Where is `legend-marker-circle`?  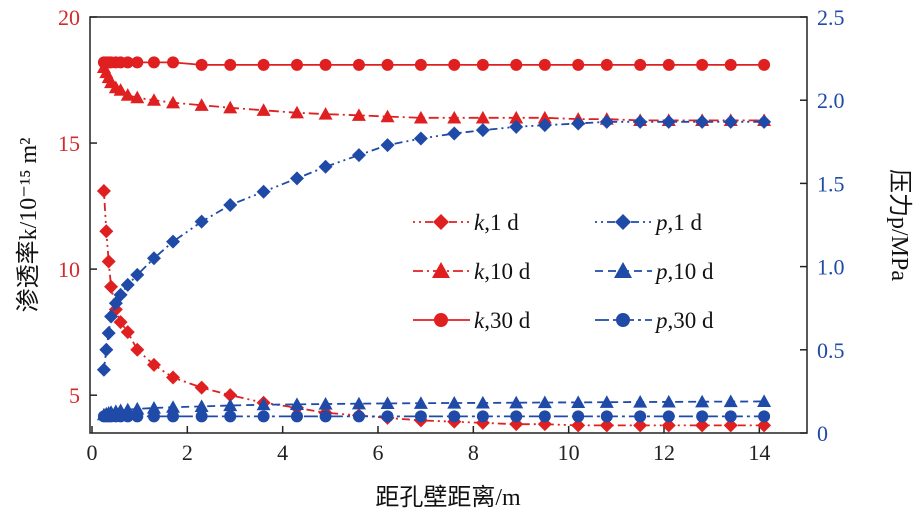 legend-marker-circle is located at coordinates (623, 320).